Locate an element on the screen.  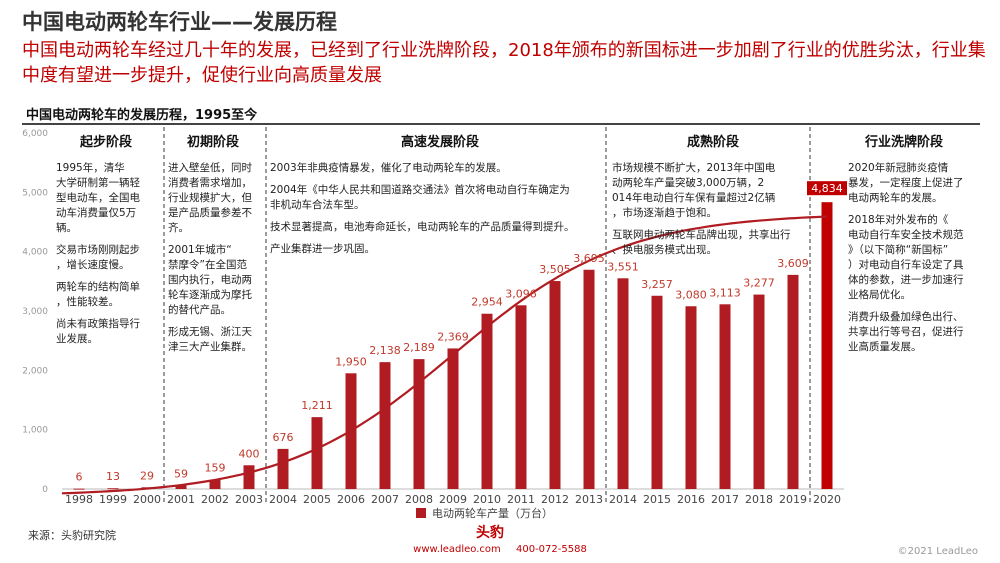
data-label: 1,950 is located at coordinates (351, 361).